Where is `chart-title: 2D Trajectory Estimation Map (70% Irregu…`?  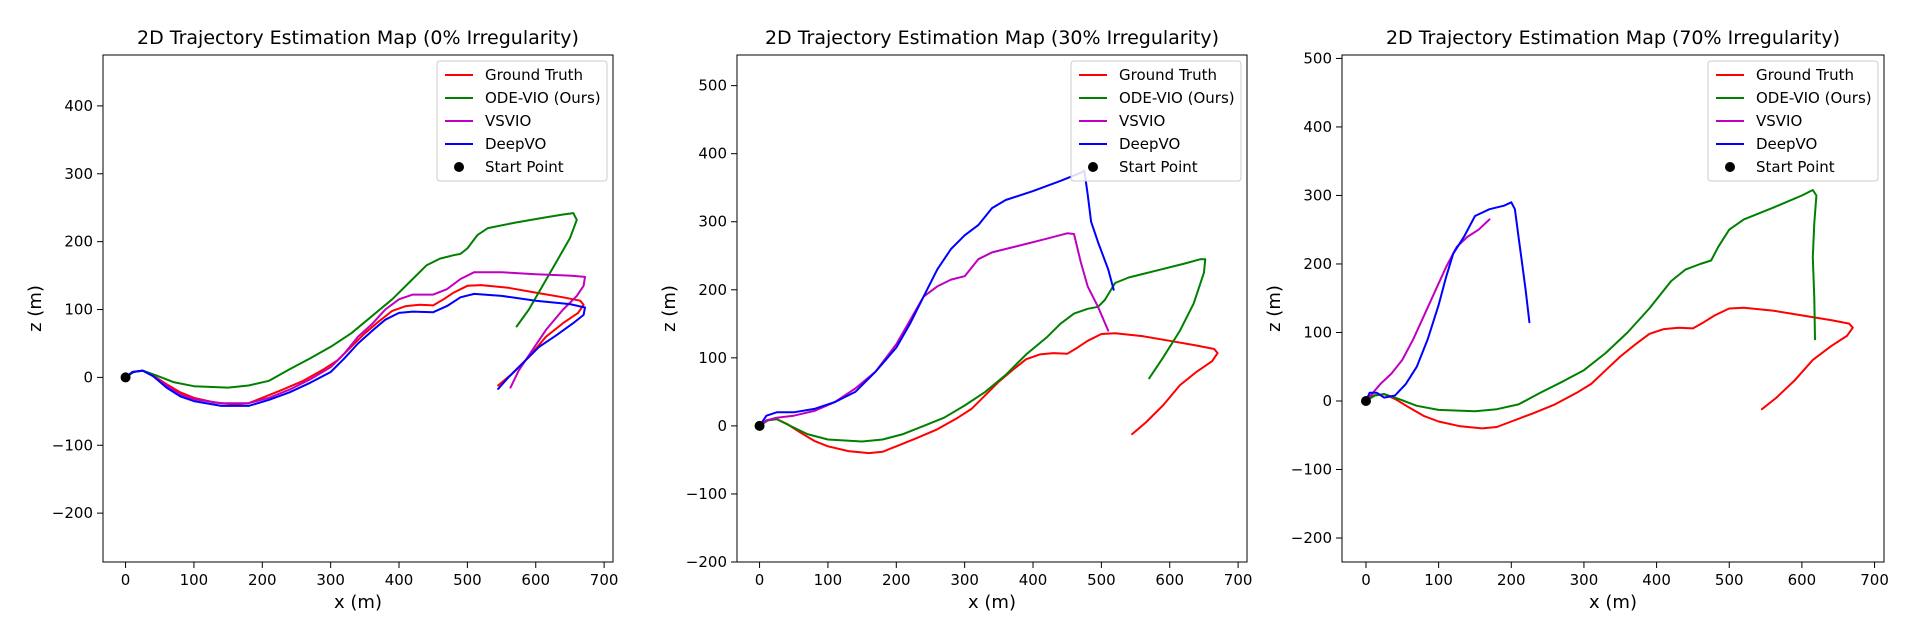 chart-title: 2D Trajectory Estimation Map (70% Irregu… is located at coordinates (1613, 38).